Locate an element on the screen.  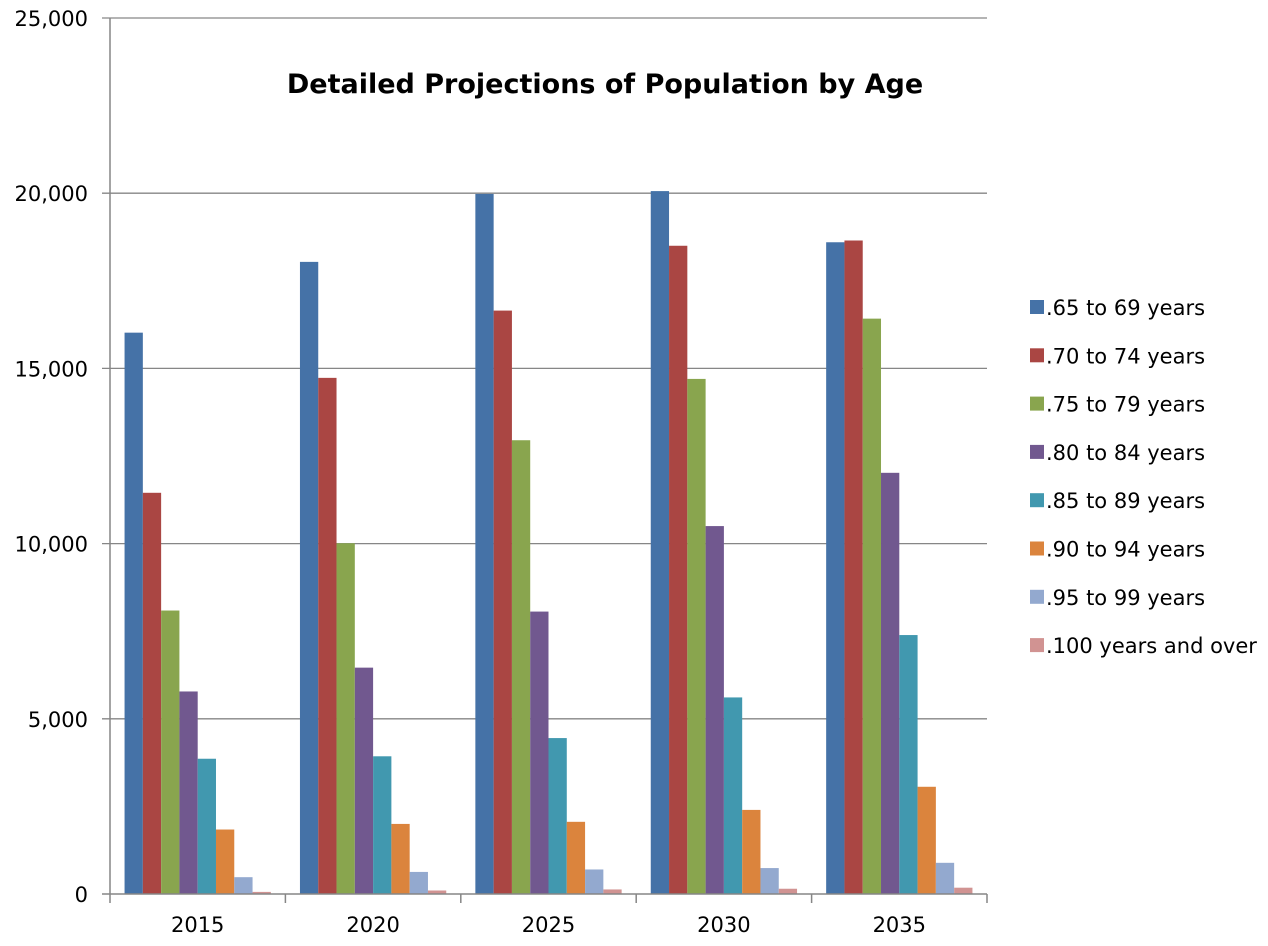
y-tick-label: 0 is located at coordinates (81, 895).